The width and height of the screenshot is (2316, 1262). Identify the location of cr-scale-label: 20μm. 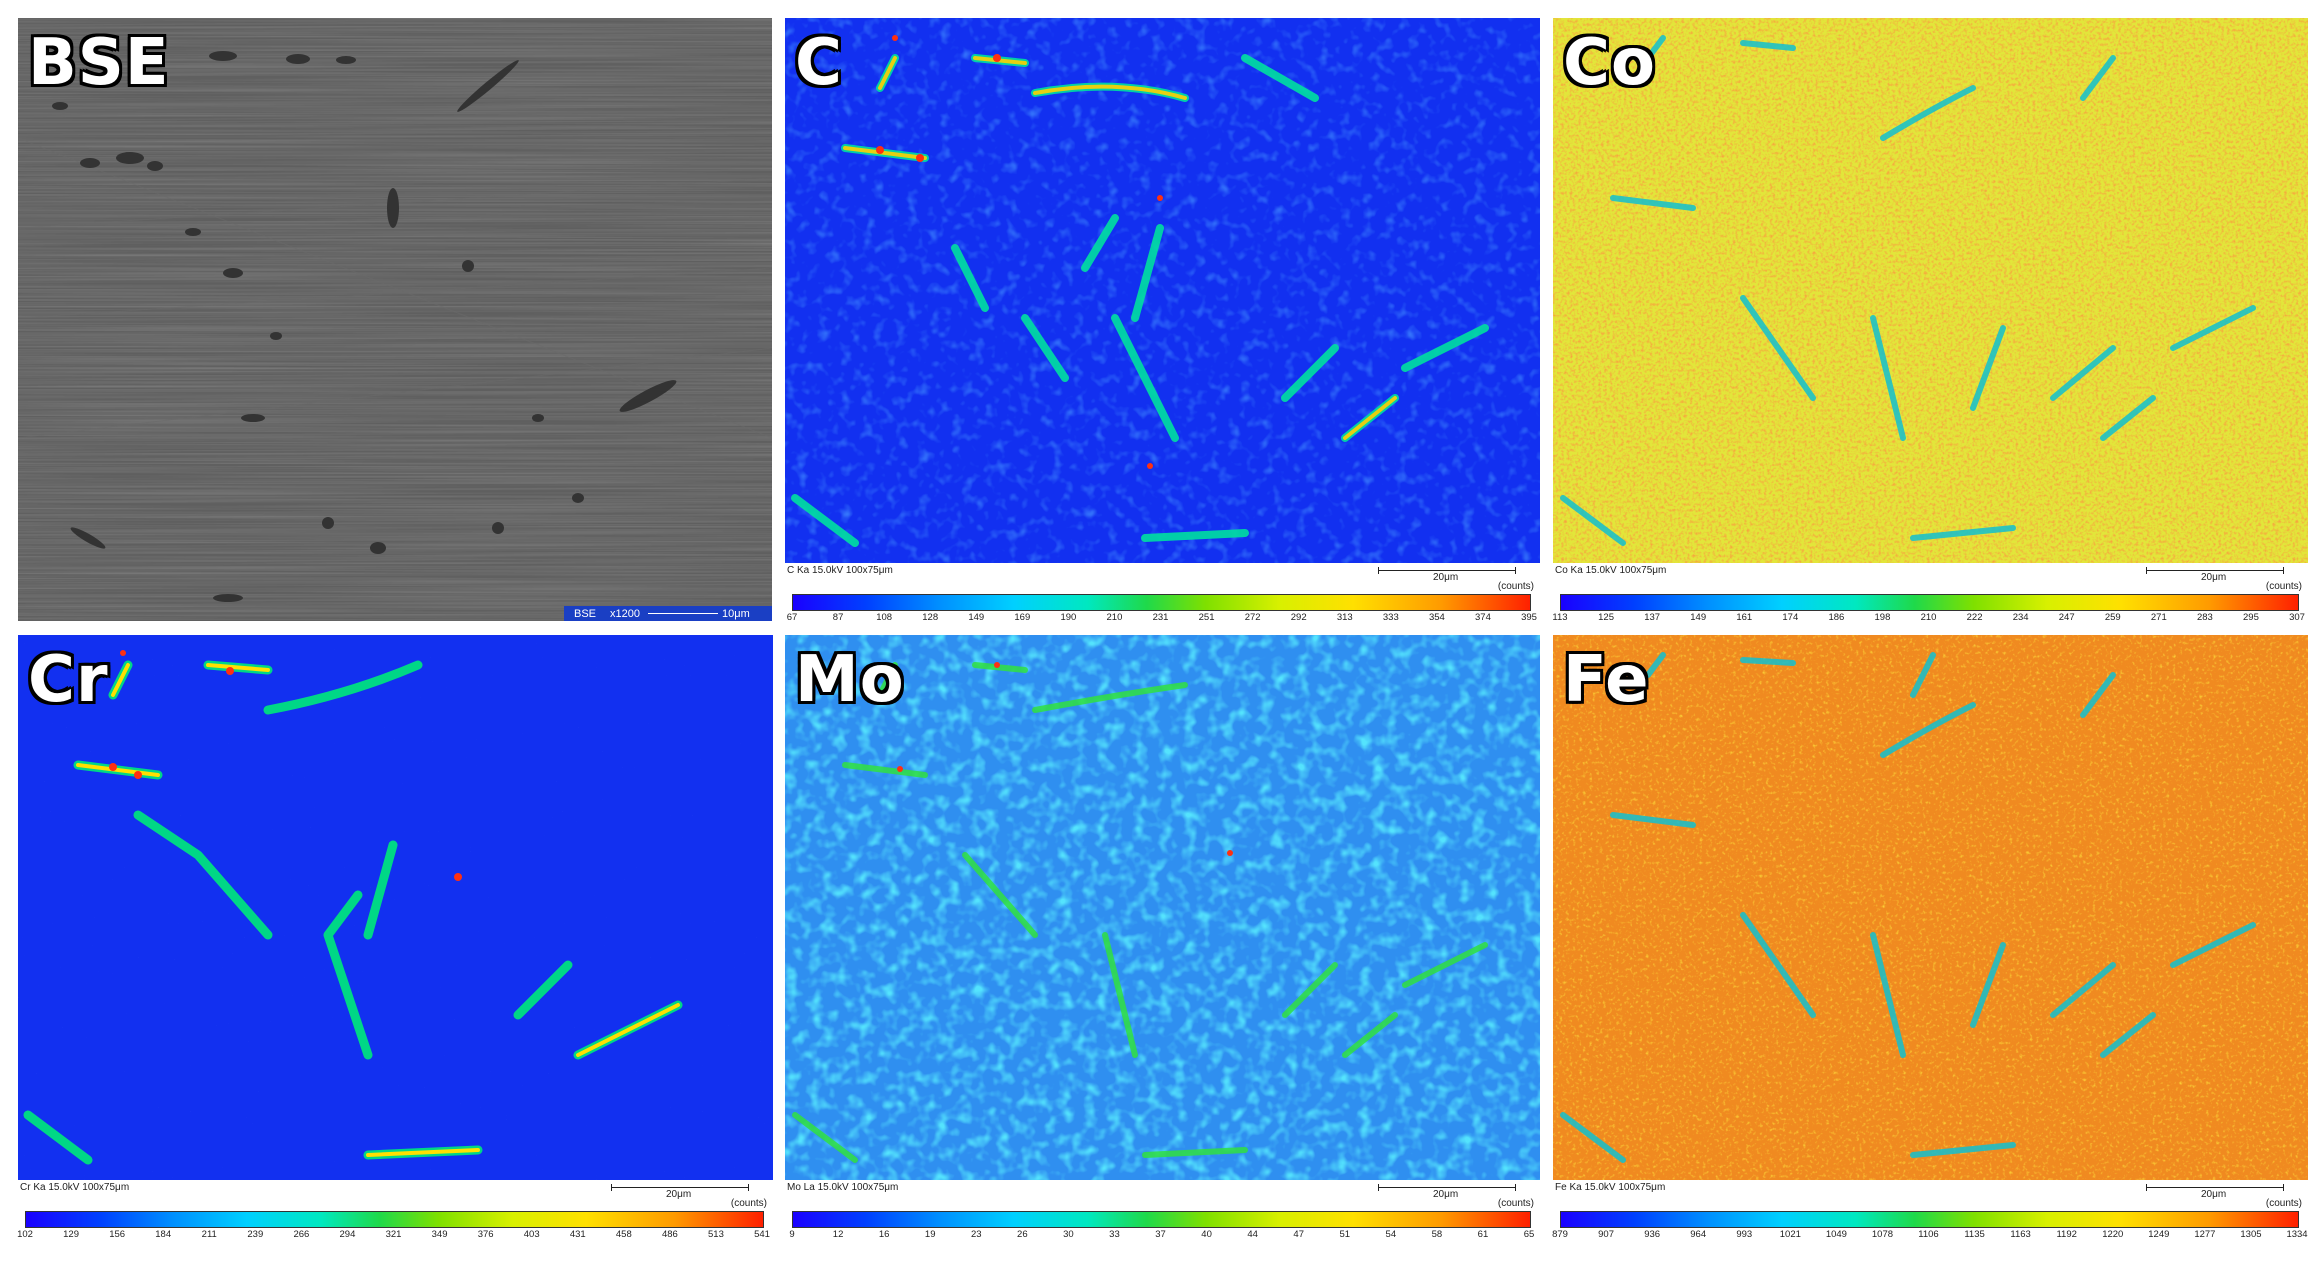
(679, 1194).